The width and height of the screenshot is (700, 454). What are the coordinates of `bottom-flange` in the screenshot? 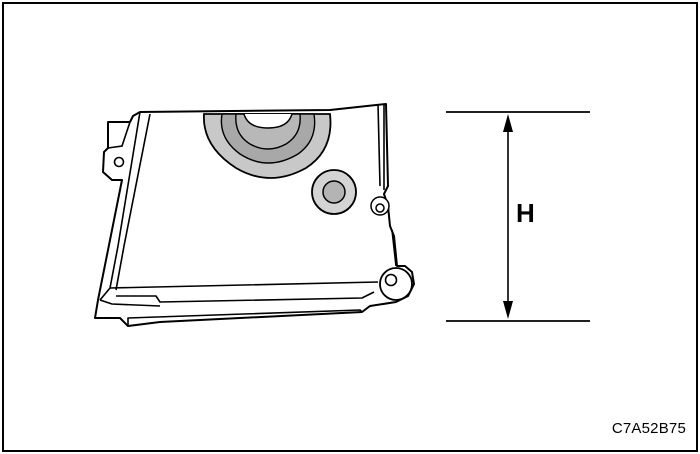 It's located at (239, 303).